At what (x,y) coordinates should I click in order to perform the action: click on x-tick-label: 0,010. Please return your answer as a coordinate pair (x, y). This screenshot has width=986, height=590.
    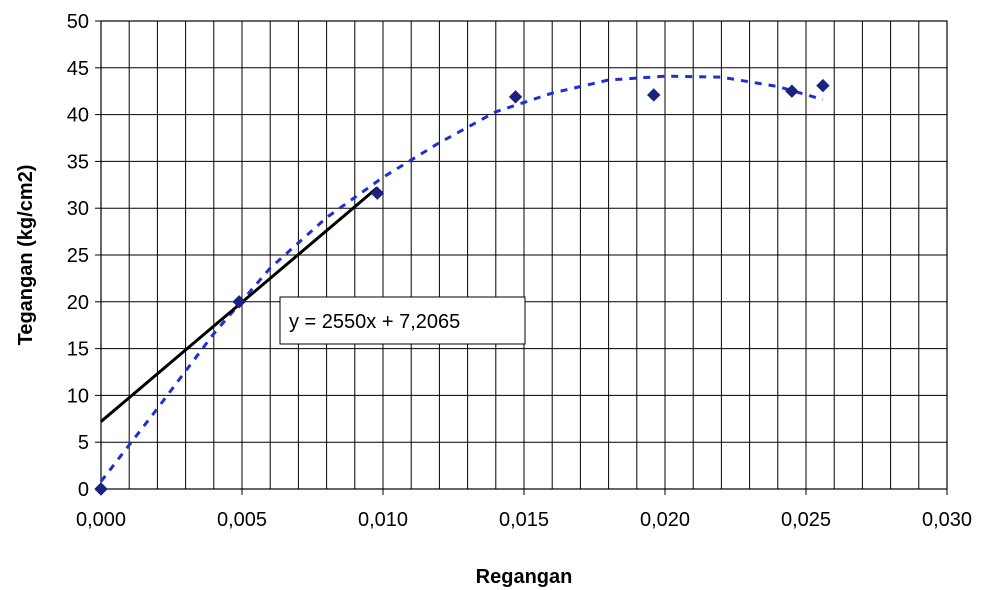
    Looking at the image, I should click on (383, 520).